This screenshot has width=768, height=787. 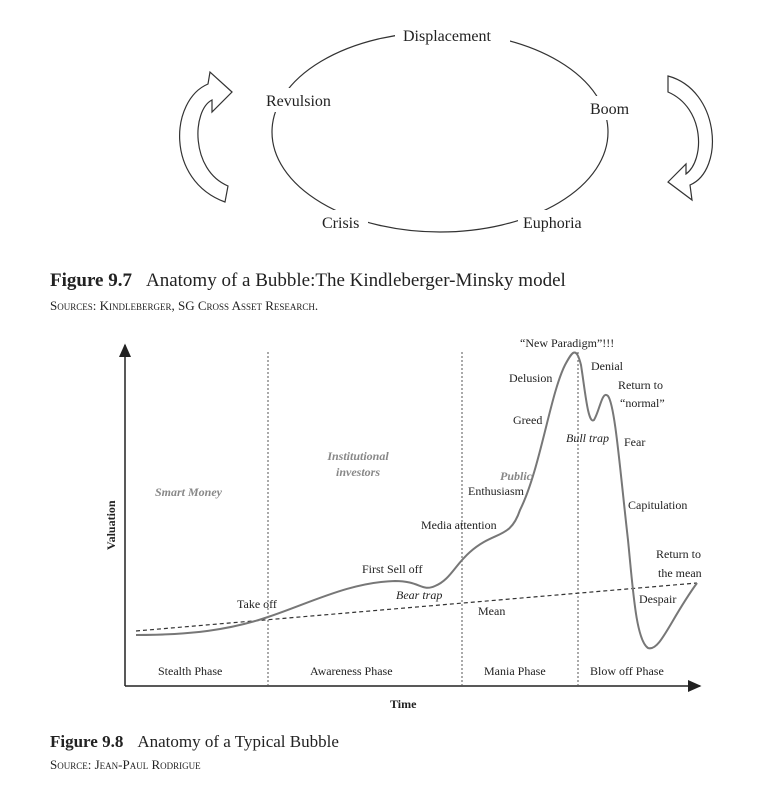 I want to click on stage-euphoria: Euphoria, so click(x=552, y=223).